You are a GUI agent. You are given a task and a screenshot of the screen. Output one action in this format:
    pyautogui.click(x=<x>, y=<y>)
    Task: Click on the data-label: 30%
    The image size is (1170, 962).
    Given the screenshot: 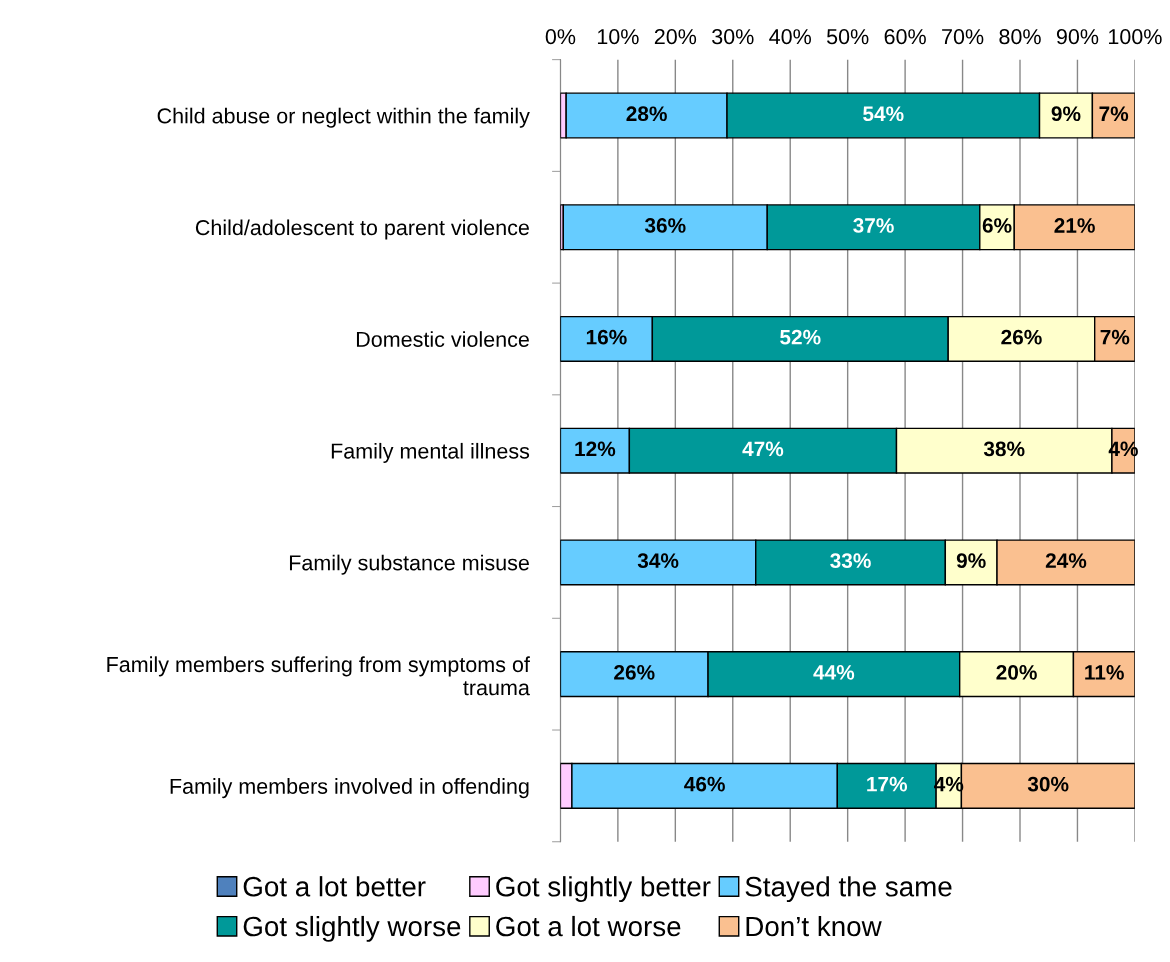 What is the action you would take?
    pyautogui.click(x=1048, y=784)
    